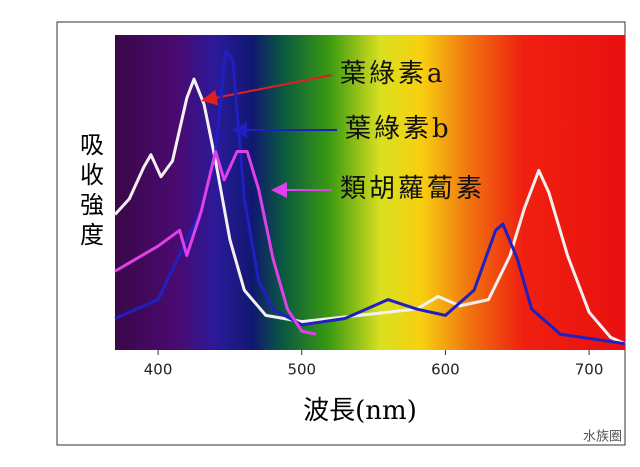  Describe the element at coordinates (301, 370) in the screenshot. I see `x-tick-label: 500` at that location.